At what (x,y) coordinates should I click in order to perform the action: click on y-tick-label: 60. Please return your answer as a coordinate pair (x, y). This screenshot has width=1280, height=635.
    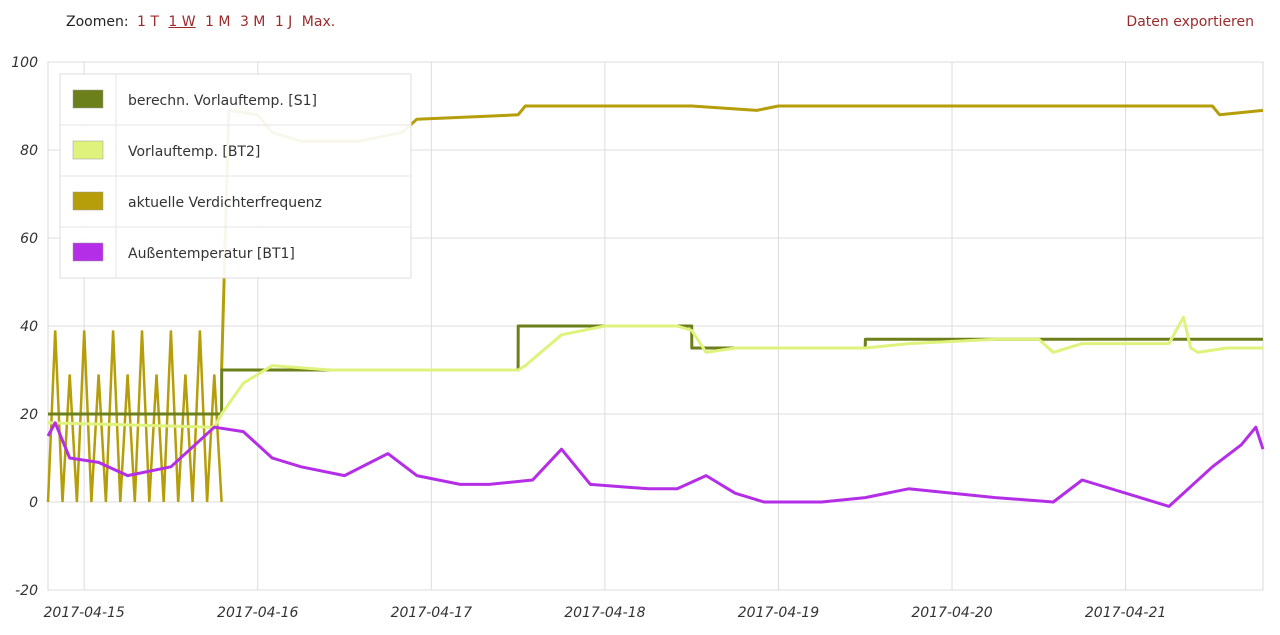
    Looking at the image, I should click on (29, 239).